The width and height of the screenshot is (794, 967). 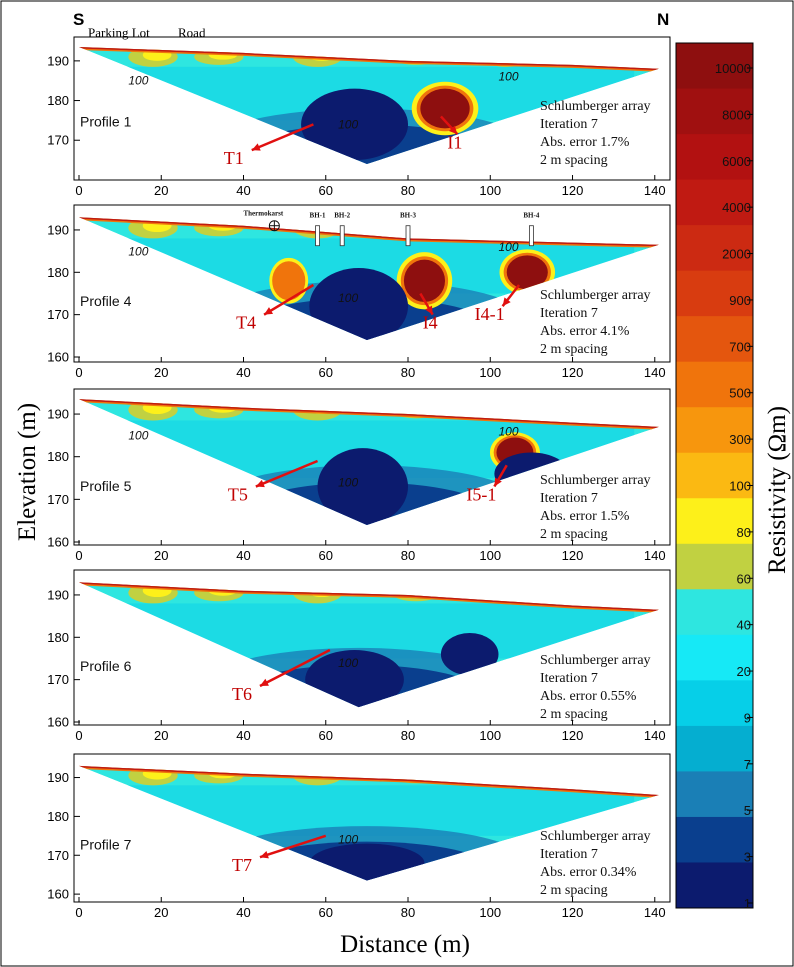 I want to click on colorbar-tick-label: 60, so click(x=744, y=578).